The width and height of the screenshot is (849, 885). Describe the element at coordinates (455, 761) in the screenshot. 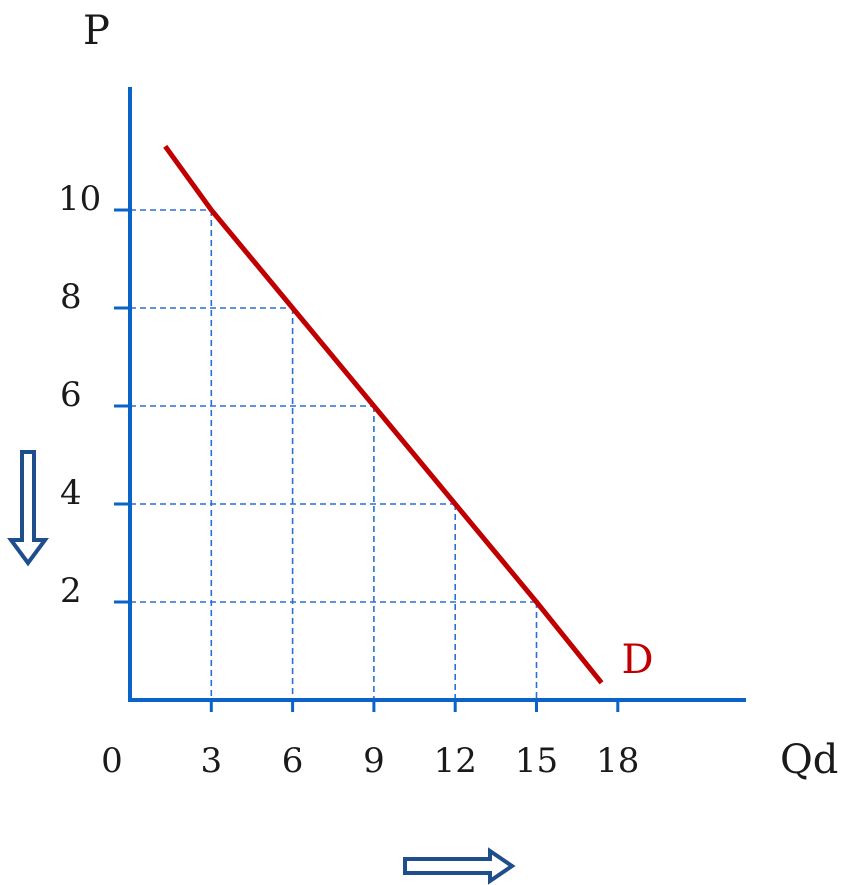

I see `x-tick-label: 12` at that location.